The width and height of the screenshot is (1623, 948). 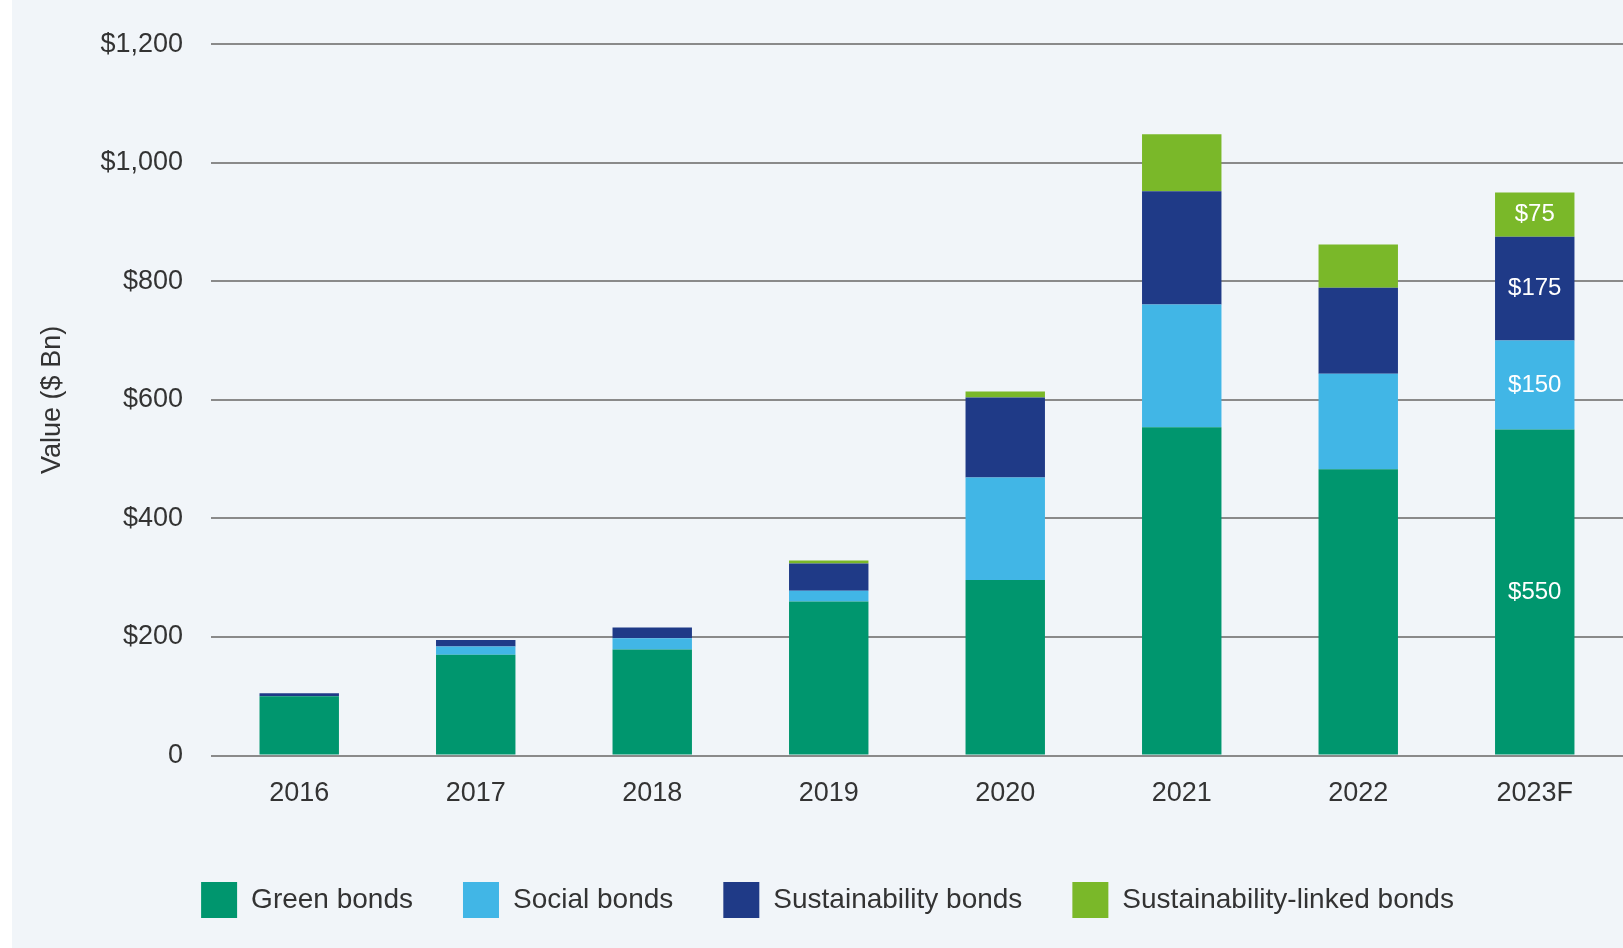 I want to click on legend-label: Green bonds, so click(x=332, y=898).